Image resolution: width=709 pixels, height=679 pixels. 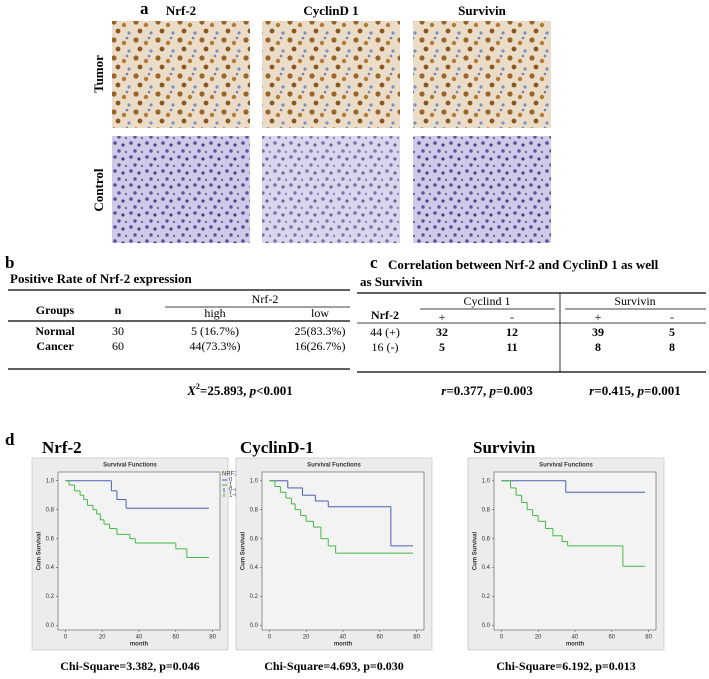 I want to click on table-cell: 39, so click(x=598, y=332).